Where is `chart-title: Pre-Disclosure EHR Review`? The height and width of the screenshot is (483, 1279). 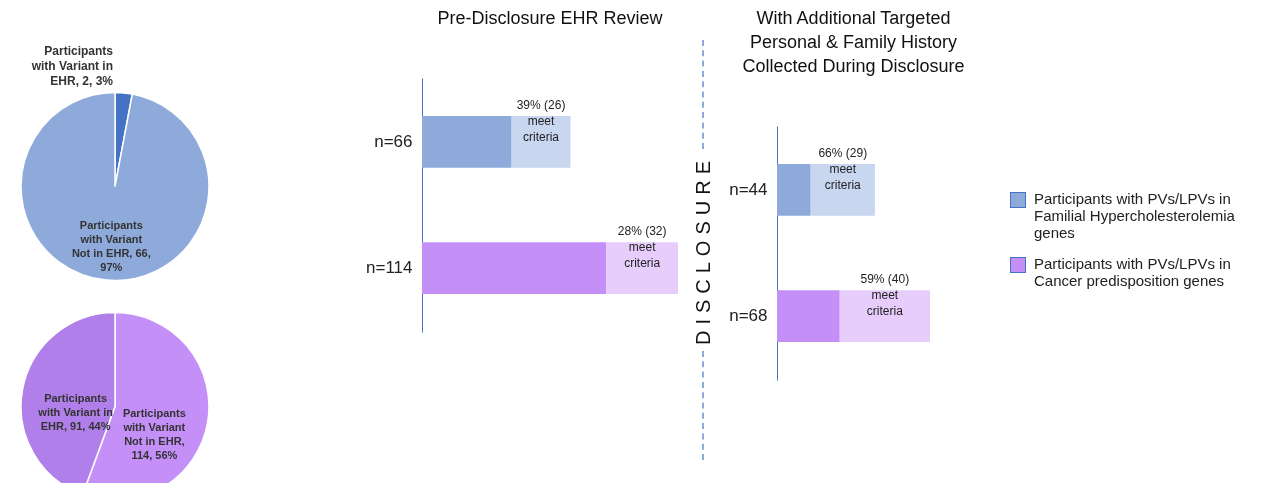 chart-title: Pre-Disclosure EHR Review is located at coordinates (550, 18).